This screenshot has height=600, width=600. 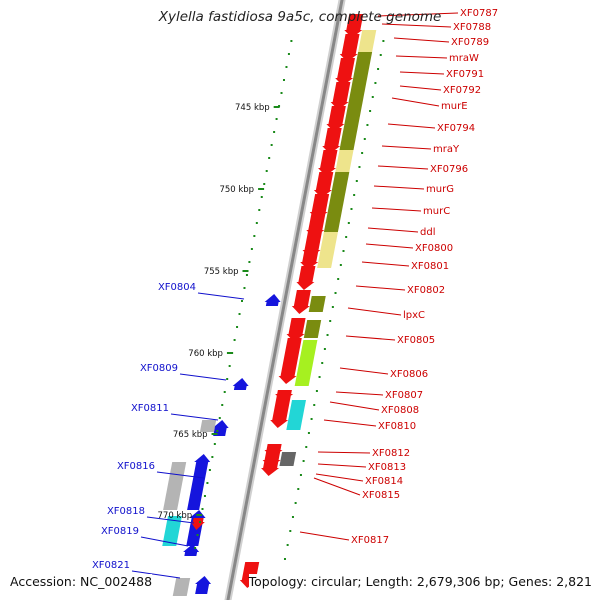 I want to click on forward-gene-label: XF0791, so click(x=465, y=74).